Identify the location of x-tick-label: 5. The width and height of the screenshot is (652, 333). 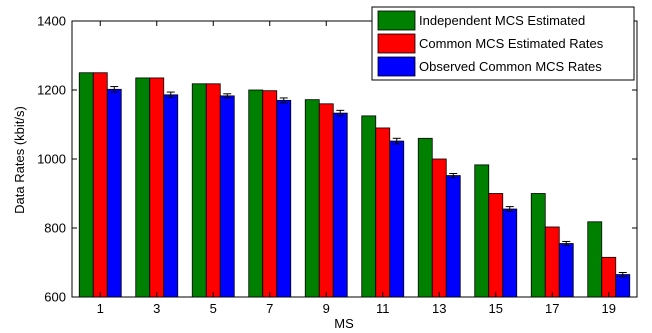
(213, 308).